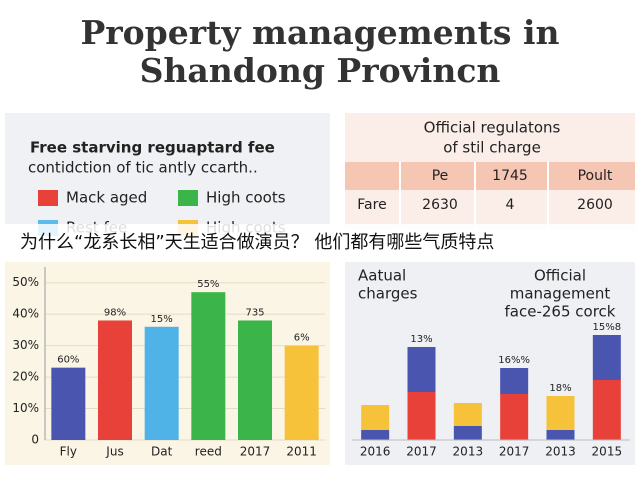 The height and width of the screenshot is (480, 640). What do you see at coordinates (319, 32) in the screenshot?
I see `title: Property managements in` at bounding box center [319, 32].